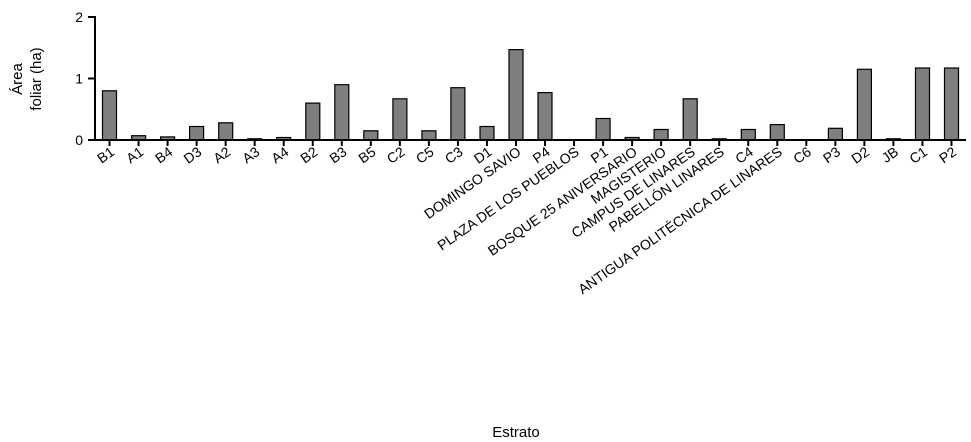  What do you see at coordinates (79, 17) in the screenshot?
I see `y-tick-label: 2` at bounding box center [79, 17].